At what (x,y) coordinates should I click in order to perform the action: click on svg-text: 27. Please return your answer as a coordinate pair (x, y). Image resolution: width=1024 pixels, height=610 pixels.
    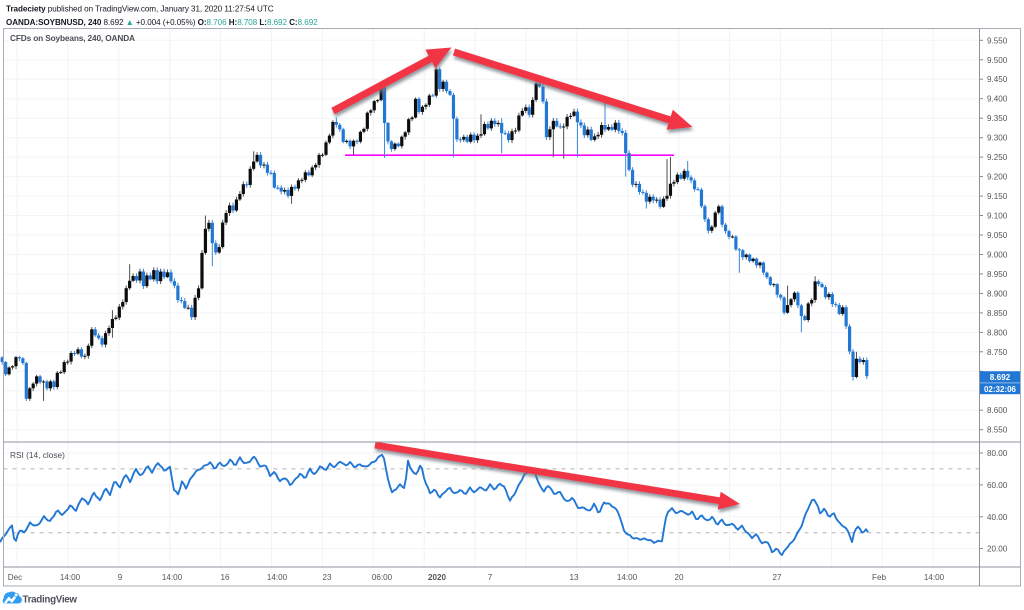
    Looking at the image, I should click on (777, 577).